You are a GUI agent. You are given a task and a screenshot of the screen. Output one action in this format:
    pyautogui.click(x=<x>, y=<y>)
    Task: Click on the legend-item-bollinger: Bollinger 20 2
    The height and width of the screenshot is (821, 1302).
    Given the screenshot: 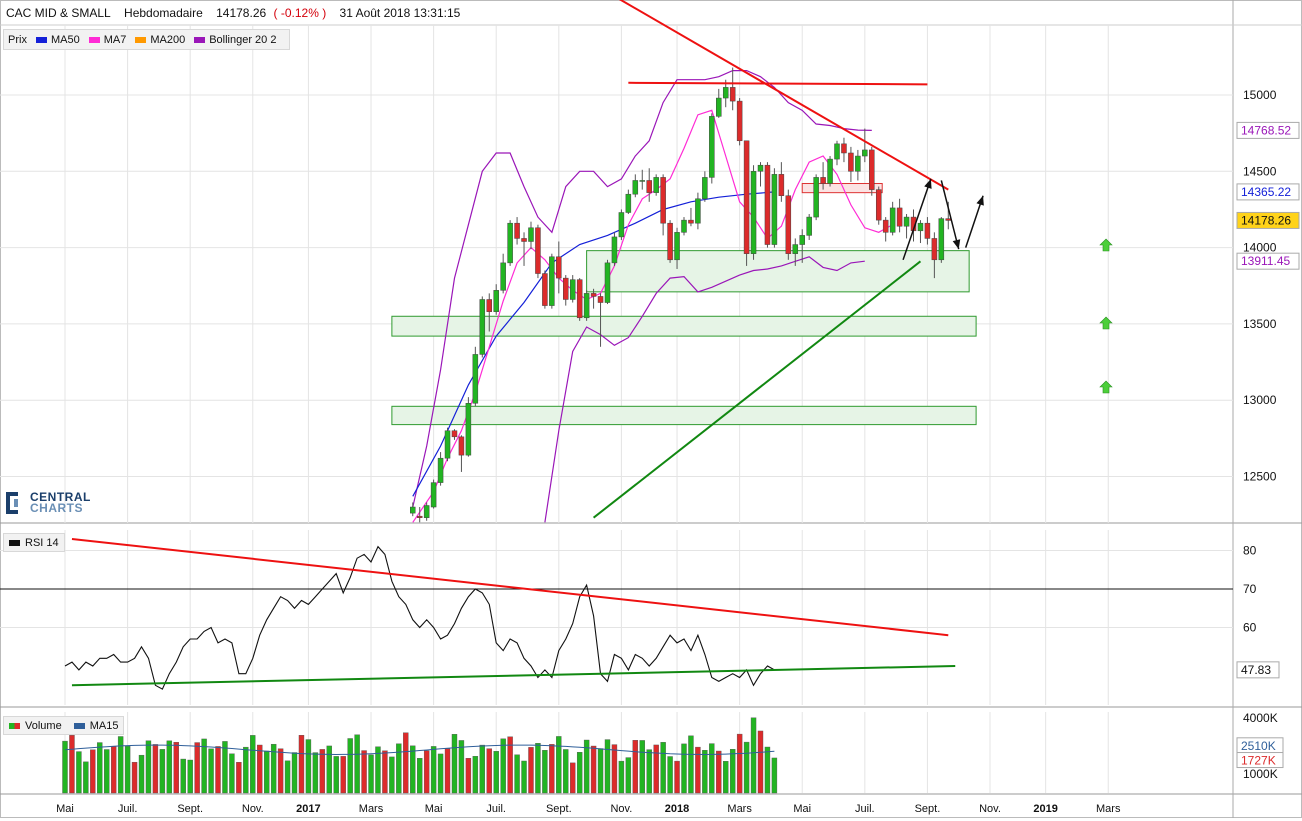 What is the action you would take?
    pyautogui.click(x=235, y=40)
    